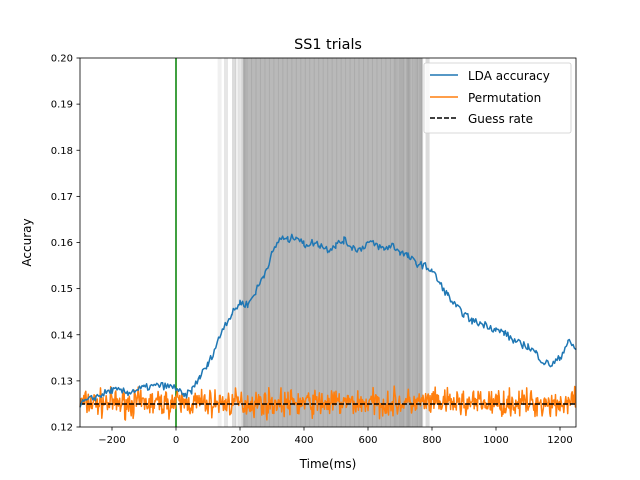  What do you see at coordinates (335, 436) in the screenshot?
I see `x-axis-ticks: −200 0 200 400 600 800 1000 1200` at bounding box center [335, 436].